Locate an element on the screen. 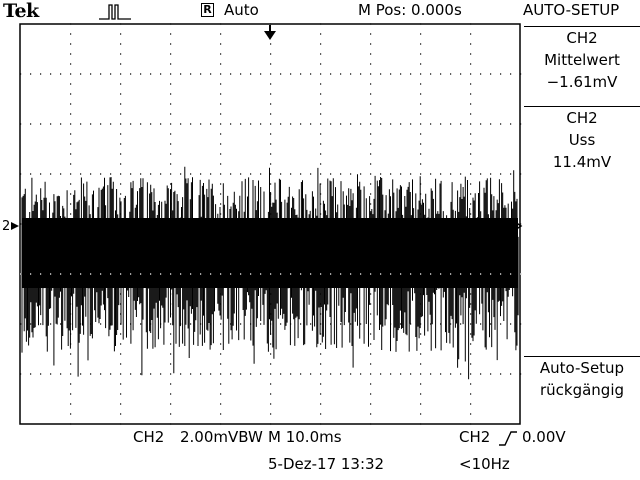  pulse-icon is located at coordinates (115, 12).